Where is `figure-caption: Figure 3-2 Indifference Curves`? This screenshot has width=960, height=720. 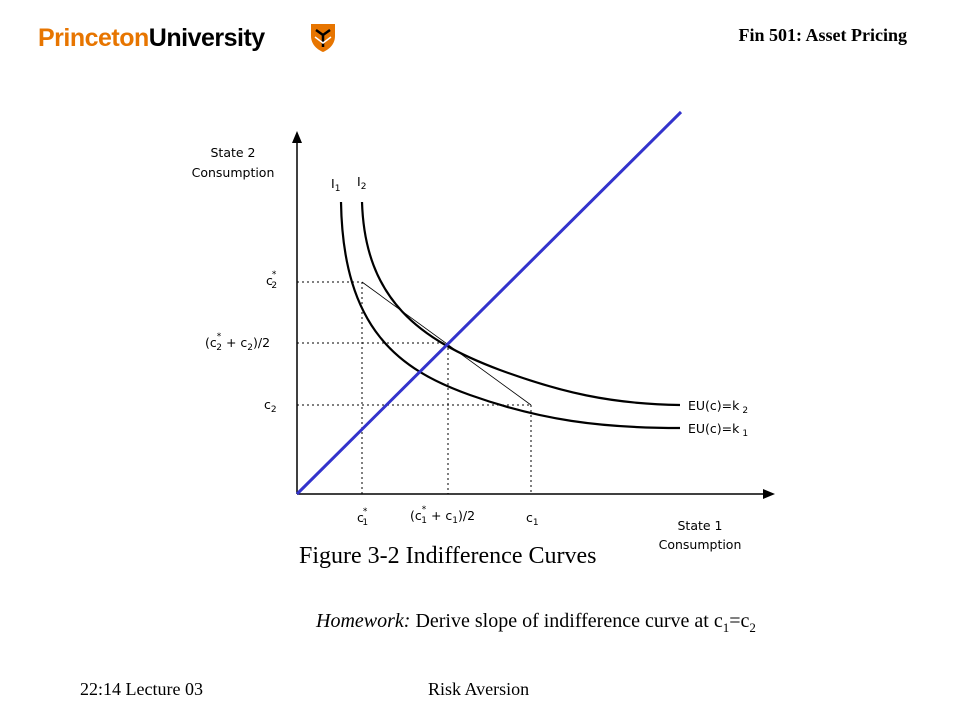 figure-caption: Figure 3-2 Indifference Curves is located at coordinates (448, 556).